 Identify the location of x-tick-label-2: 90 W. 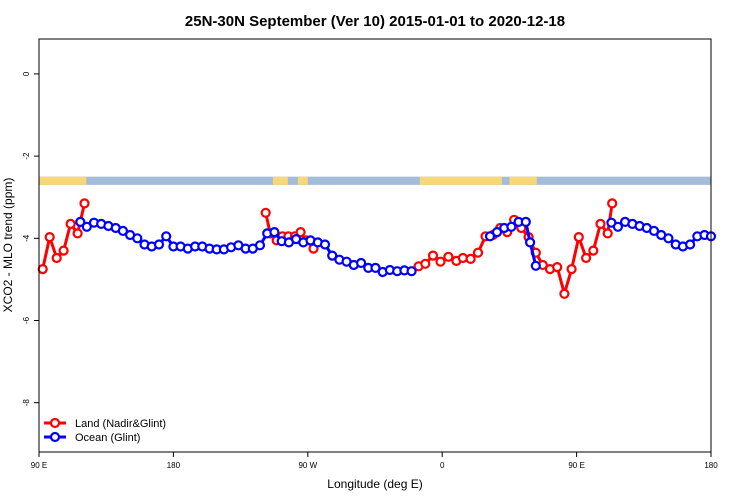
(307, 465).